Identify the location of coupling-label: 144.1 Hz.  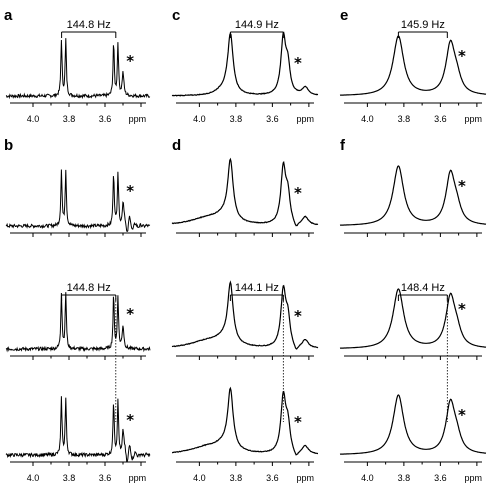
(257, 288).